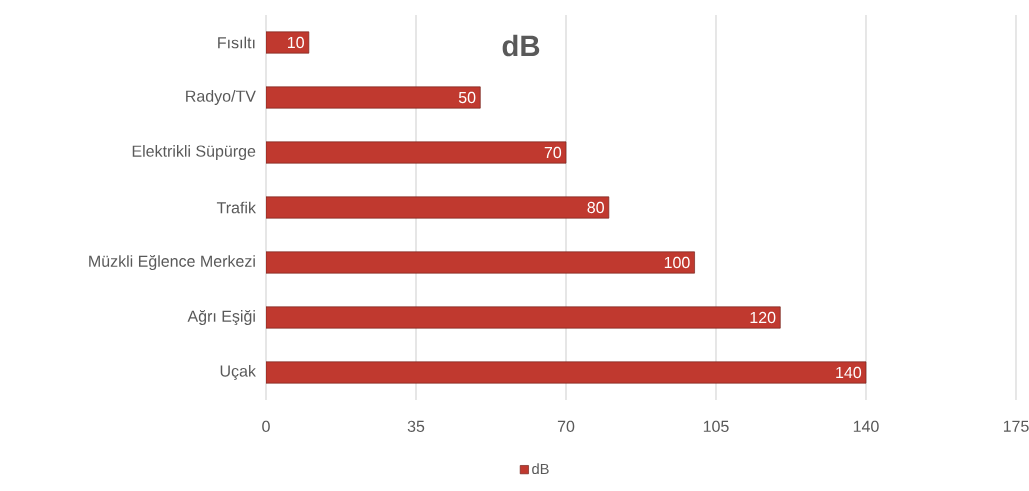 The height and width of the screenshot is (491, 1029). Describe the element at coordinates (266, 426) in the screenshot. I see `x-tick-label: 0` at that location.